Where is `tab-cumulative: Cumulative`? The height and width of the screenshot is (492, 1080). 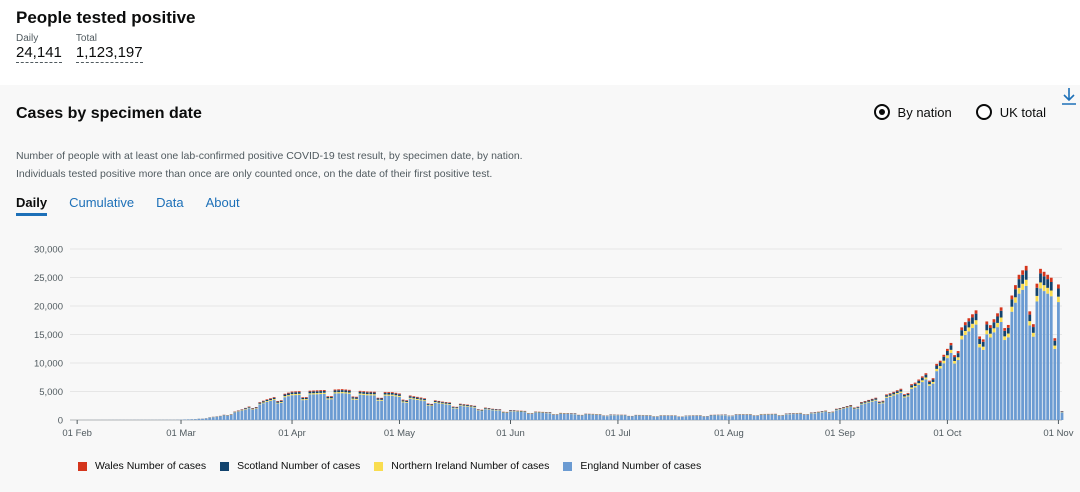 tab-cumulative: Cumulative is located at coordinates (102, 202).